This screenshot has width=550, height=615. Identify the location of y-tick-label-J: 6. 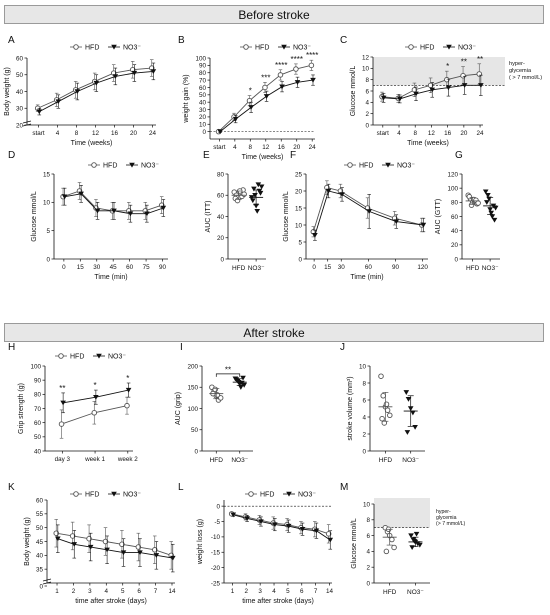
(364, 400).